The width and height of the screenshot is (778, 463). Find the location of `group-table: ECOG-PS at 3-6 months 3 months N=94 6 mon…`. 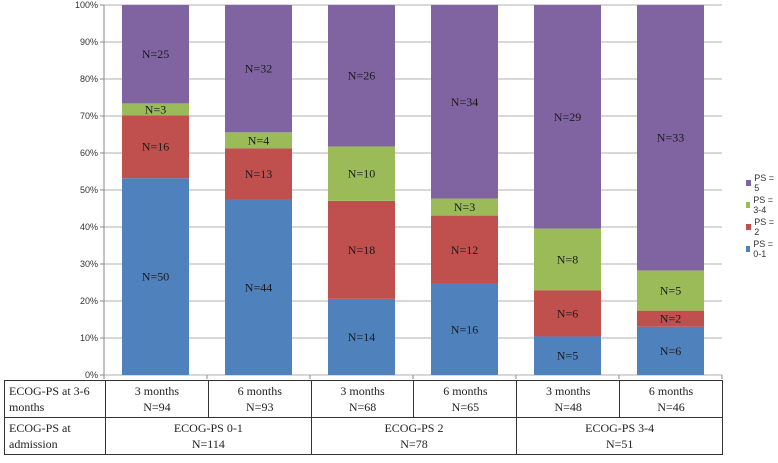

group-table: ECOG-PS at 3-6 months 3 months N=94 6 mon… is located at coordinates (363, 417).